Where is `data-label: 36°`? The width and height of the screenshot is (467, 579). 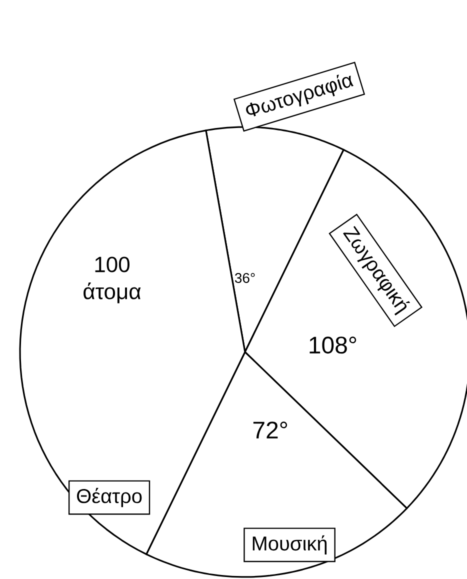 data-label: 36° is located at coordinates (244, 278).